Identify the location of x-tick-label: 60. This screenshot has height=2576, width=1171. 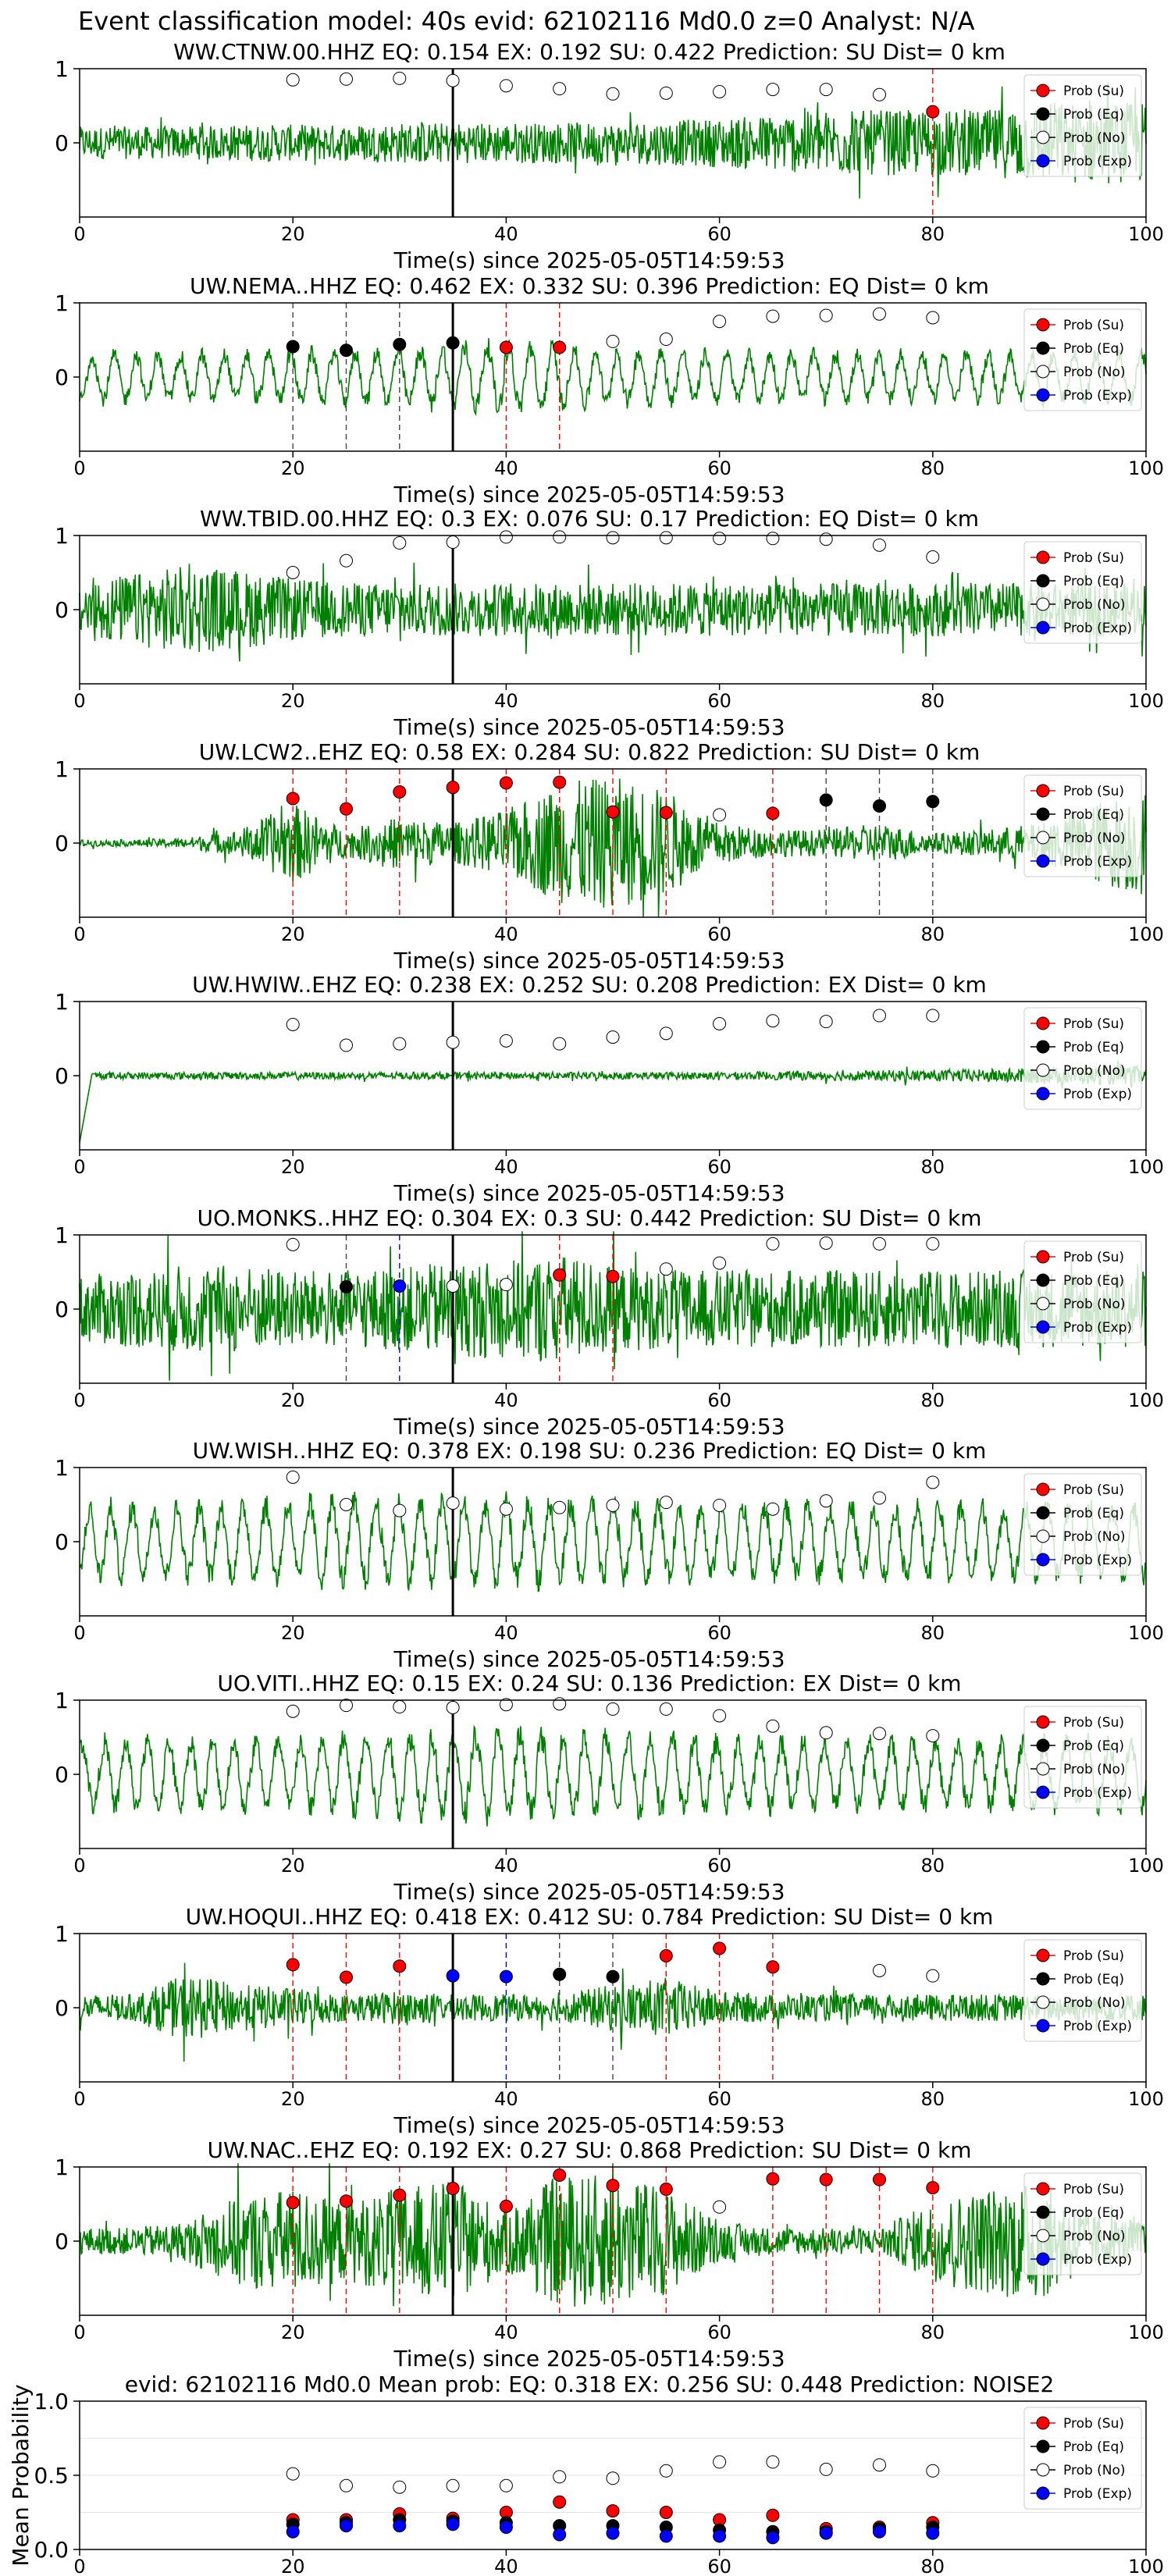
(719, 468).